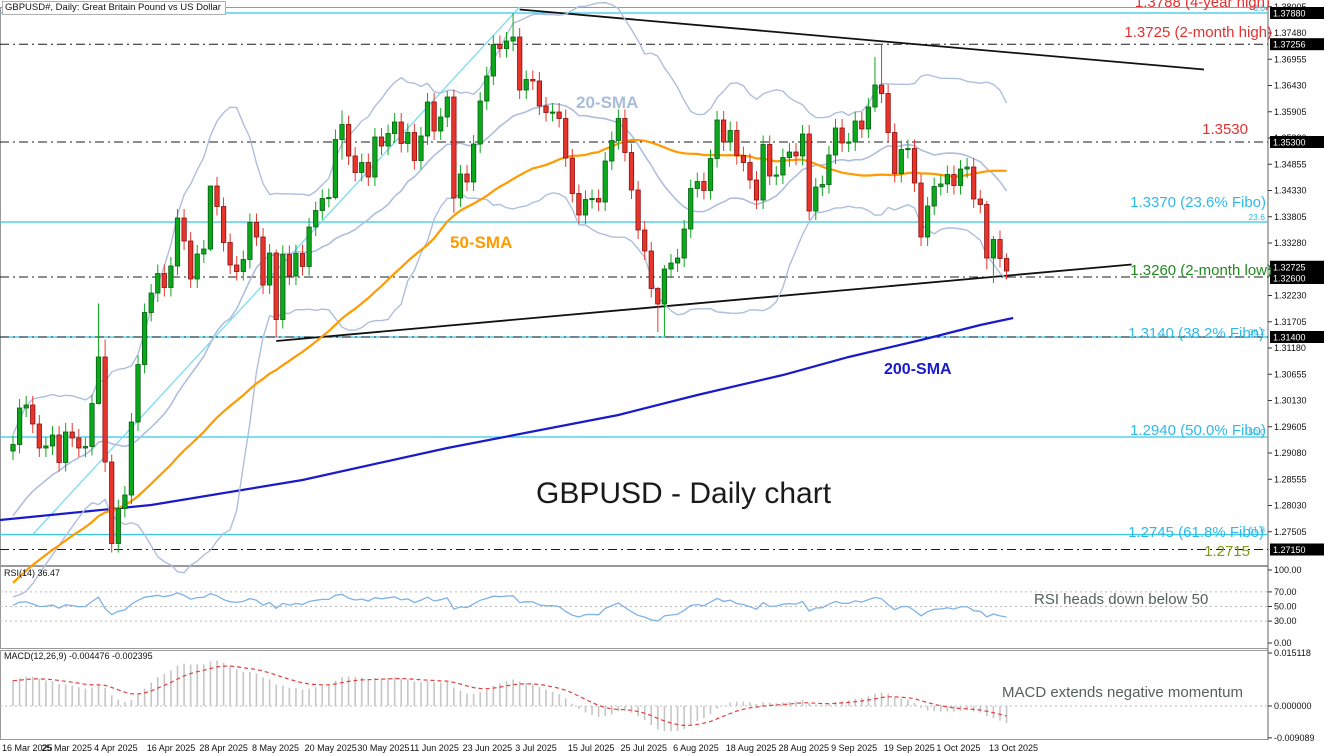 This screenshot has width=1332, height=756. I want to click on annotation-low-2mo: 1.3260 (2-month low), so click(1201, 270).